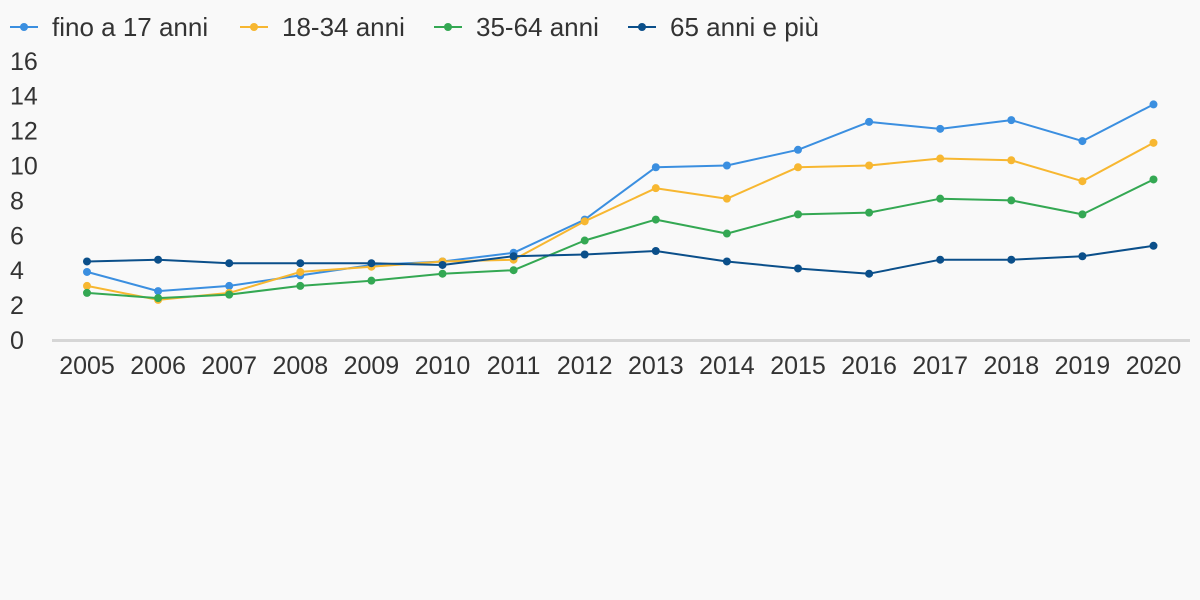  I want to click on y-tick-label: 14, so click(24, 97).